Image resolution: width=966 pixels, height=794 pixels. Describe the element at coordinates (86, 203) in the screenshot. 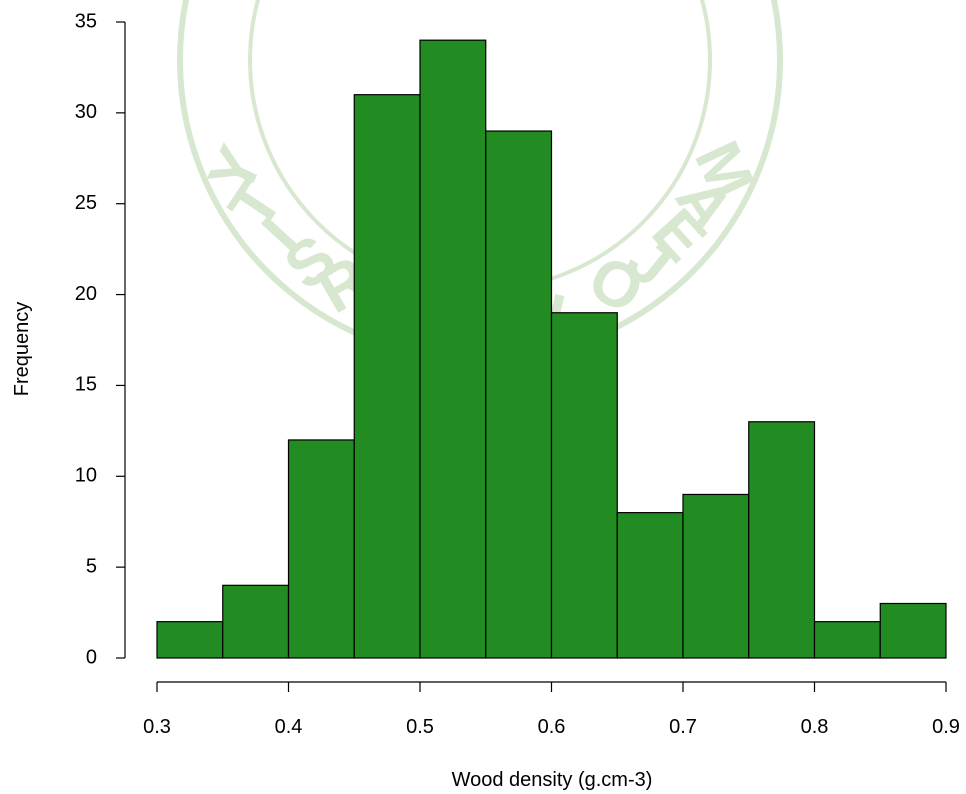

I see `y-tick-label: 25` at that location.